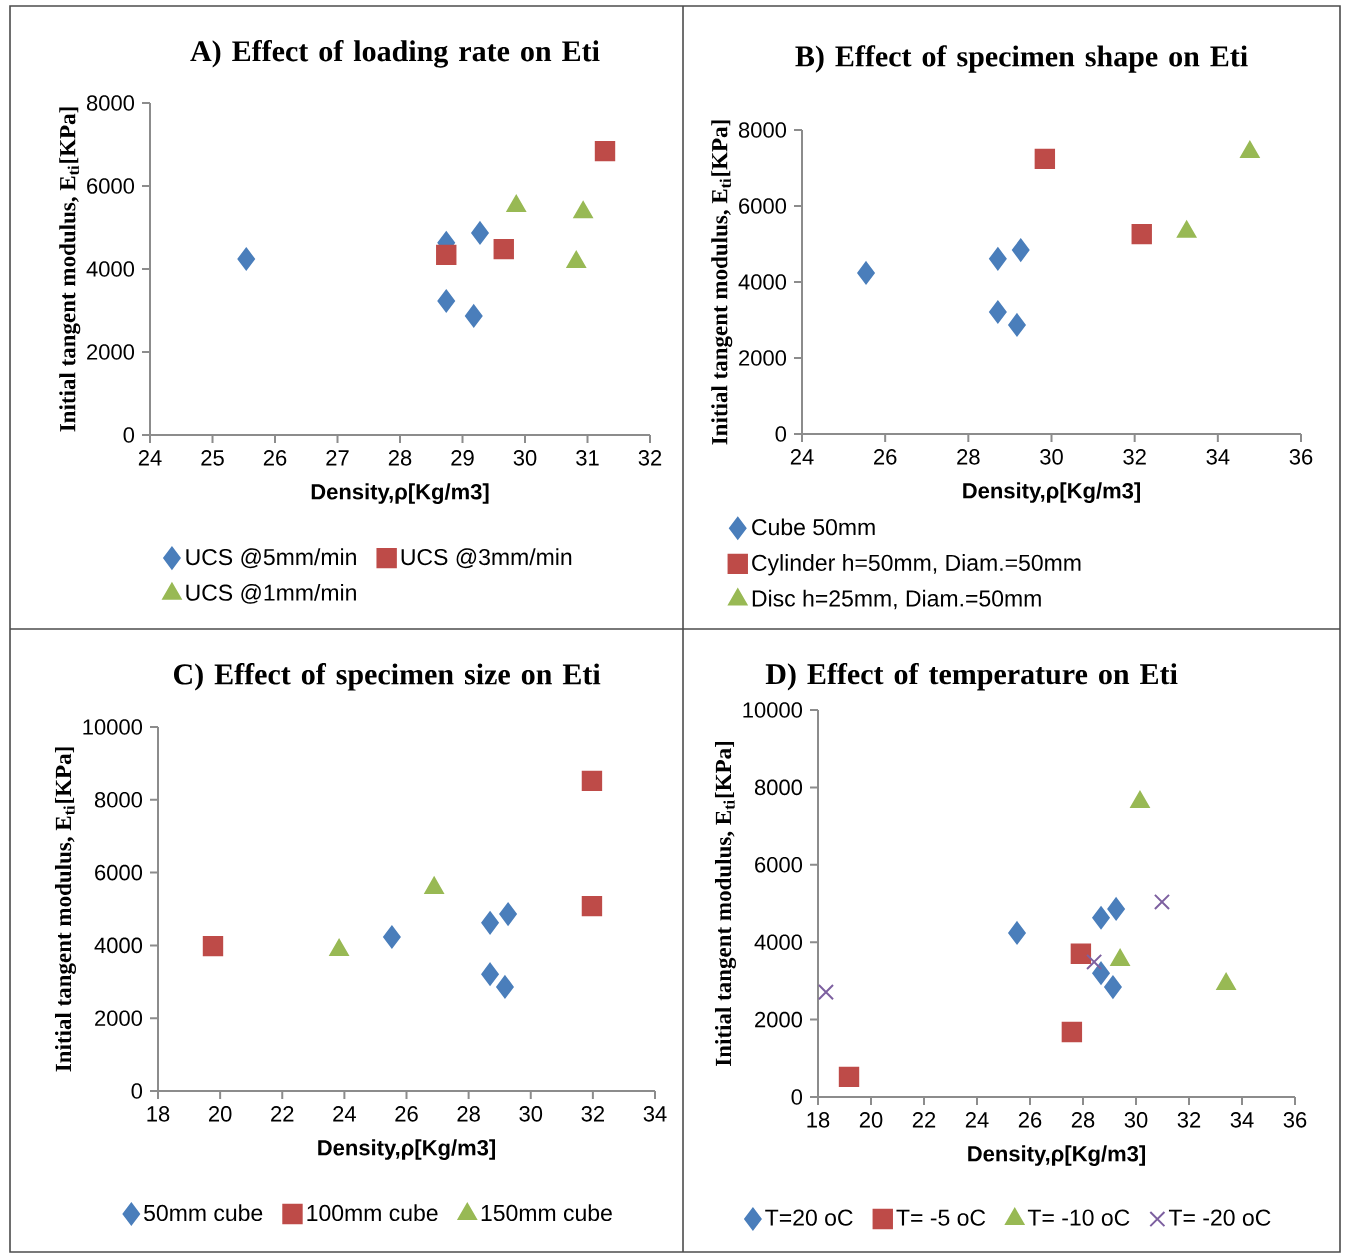 The width and height of the screenshot is (1346, 1254). I want to click on legend-label: UCS @5mm/min, so click(271, 558).